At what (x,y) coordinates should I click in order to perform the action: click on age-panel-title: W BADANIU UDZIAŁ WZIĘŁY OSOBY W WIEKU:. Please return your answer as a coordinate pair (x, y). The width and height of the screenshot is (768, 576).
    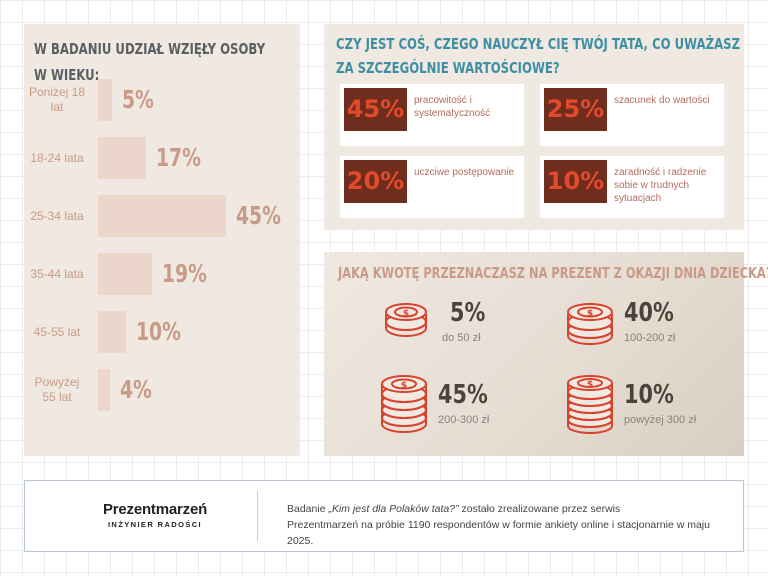
    Looking at the image, I should click on (162, 62).